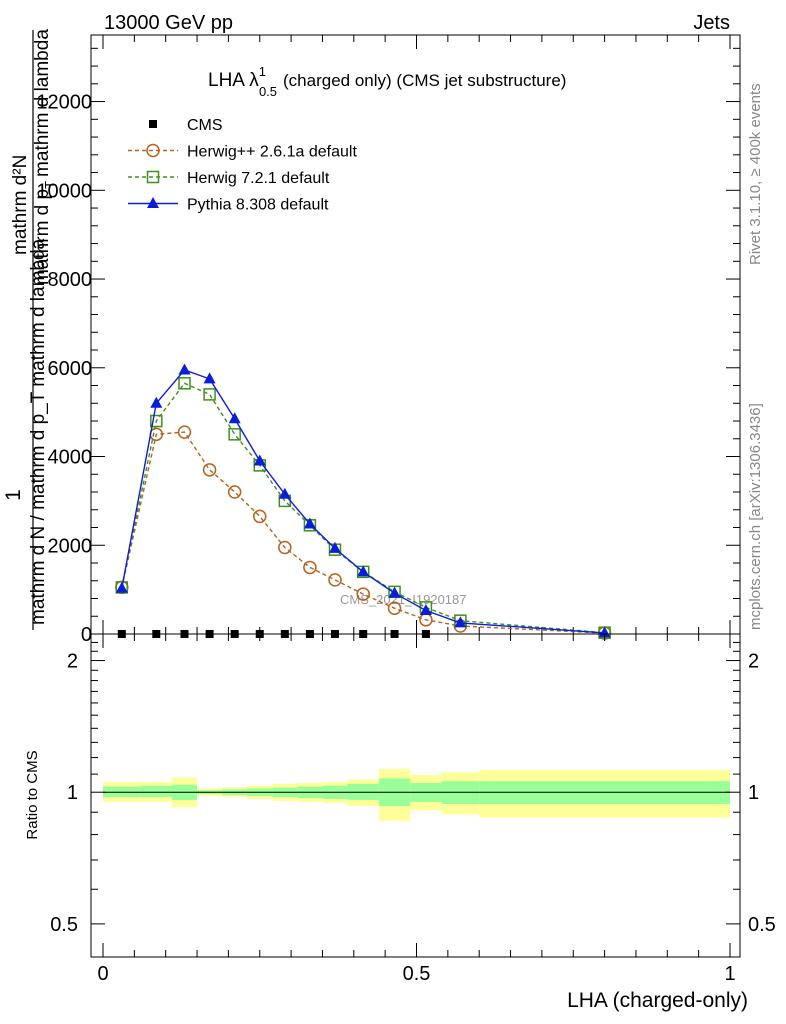 The width and height of the screenshot is (786, 1024). What do you see at coordinates (168, 23) in the screenshot?
I see `energy-label: 13000 GeV pp` at bounding box center [168, 23].